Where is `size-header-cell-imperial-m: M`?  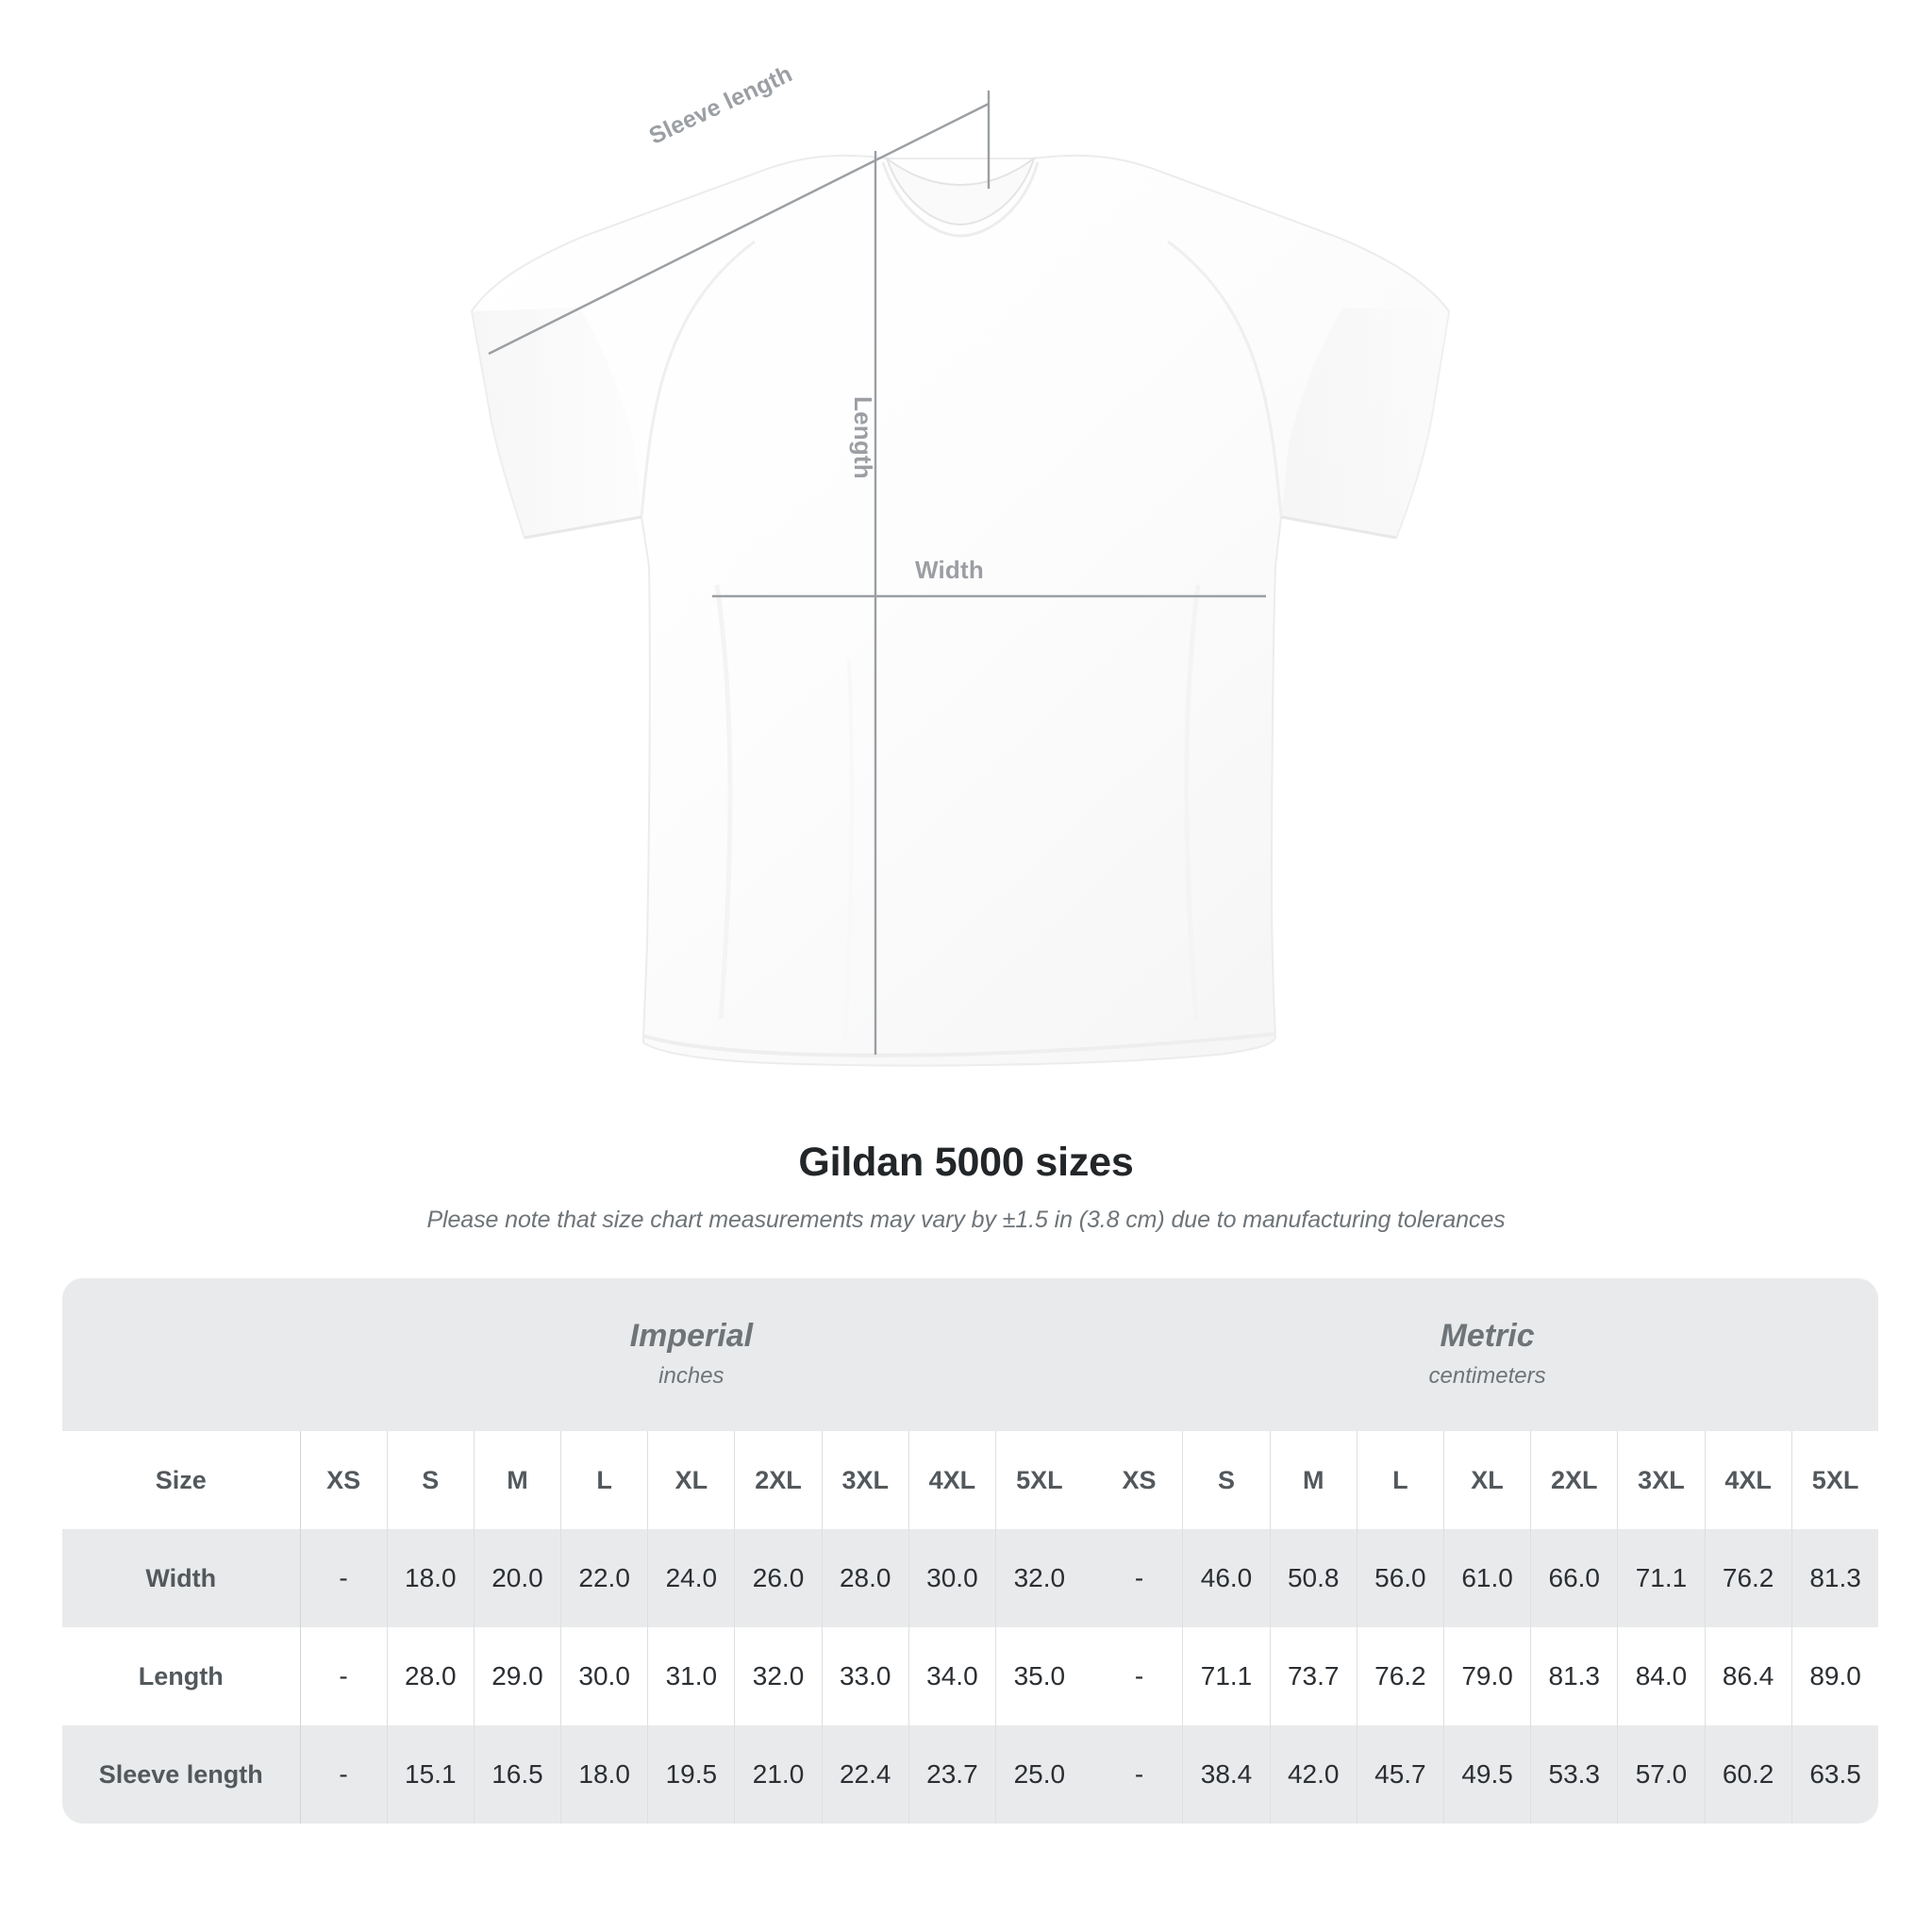 size-header-cell-imperial-m: M is located at coordinates (517, 1480).